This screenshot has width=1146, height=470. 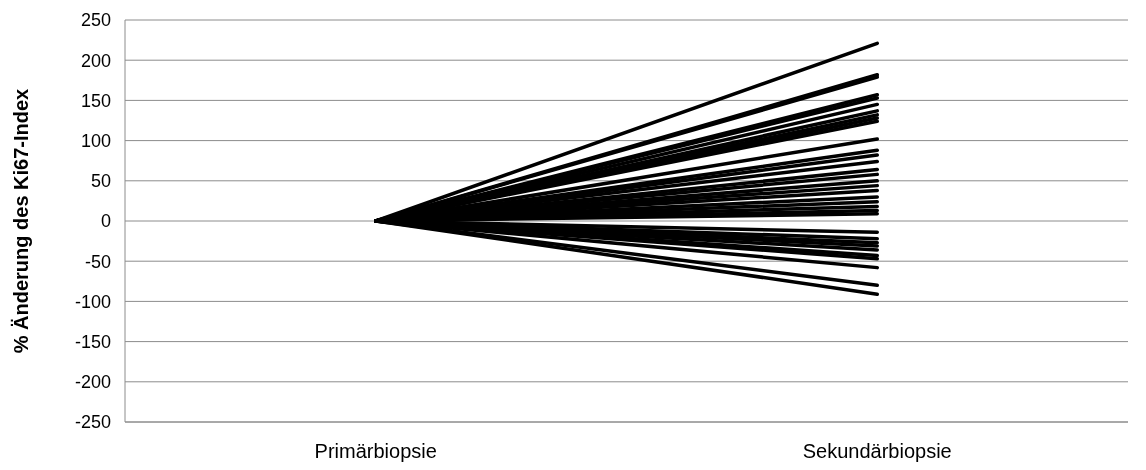 I want to click on y-tick-label: -250, so click(x=92, y=422).